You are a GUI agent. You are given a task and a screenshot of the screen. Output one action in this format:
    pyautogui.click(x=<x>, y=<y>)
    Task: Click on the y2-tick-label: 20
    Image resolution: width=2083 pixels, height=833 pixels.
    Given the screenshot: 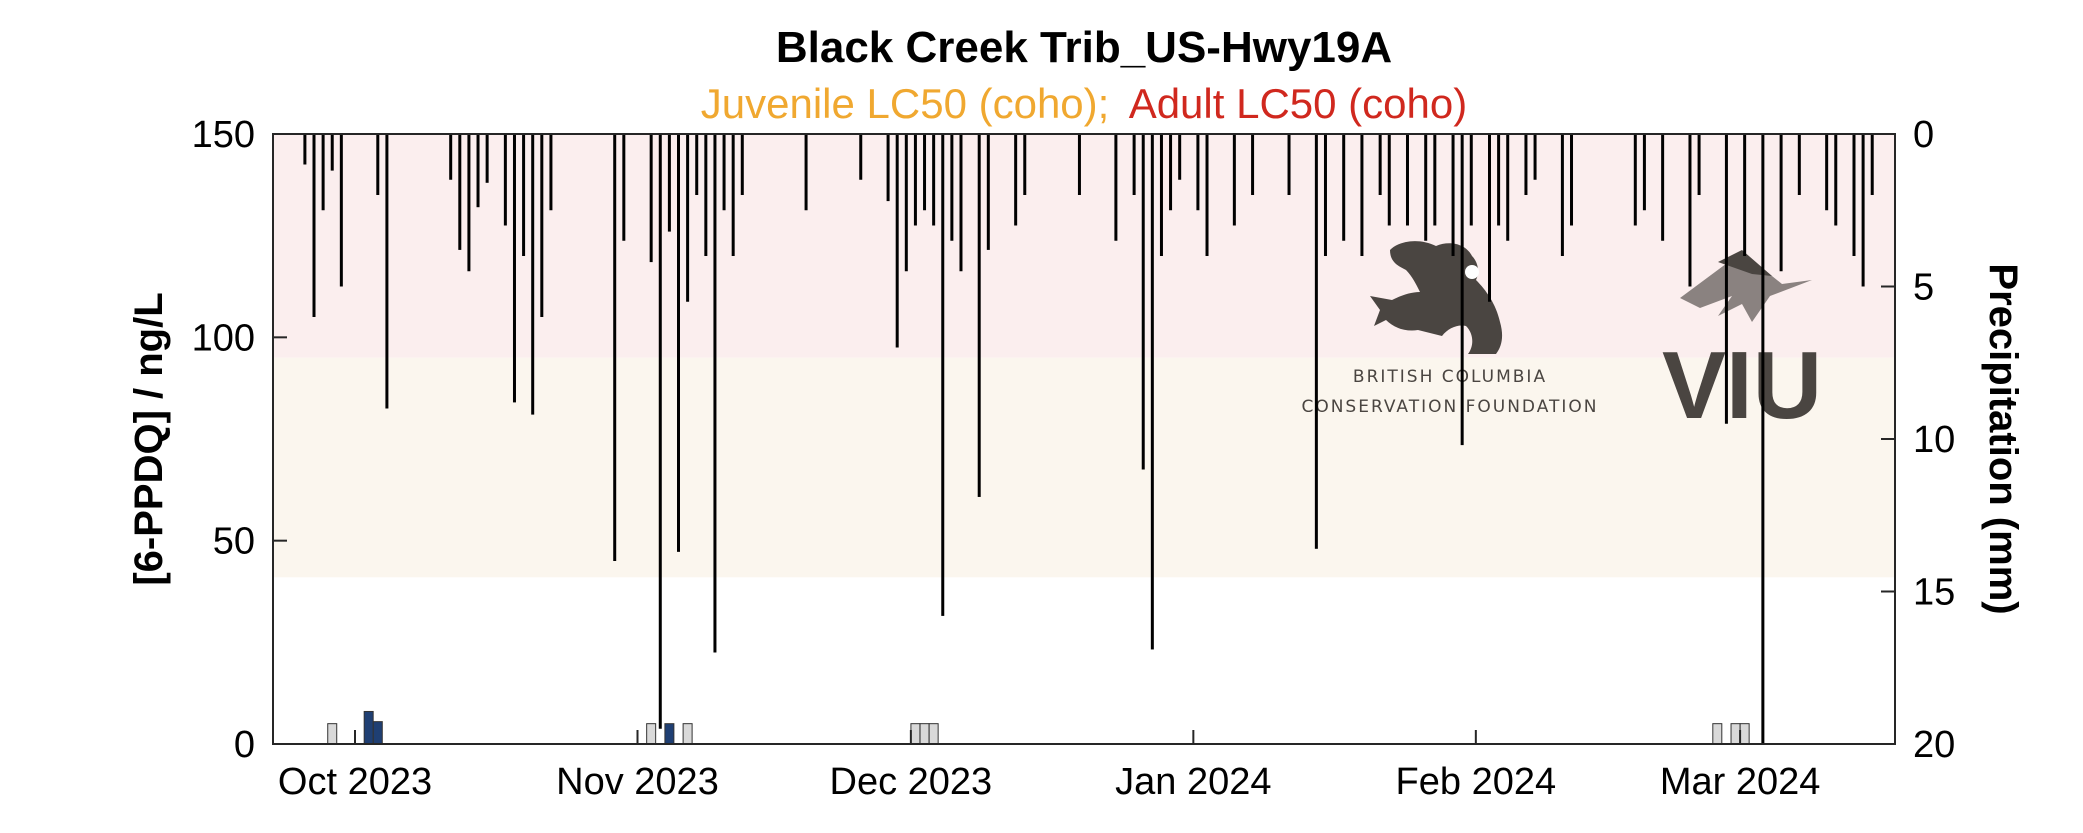 What is the action you would take?
    pyautogui.click(x=1934, y=745)
    